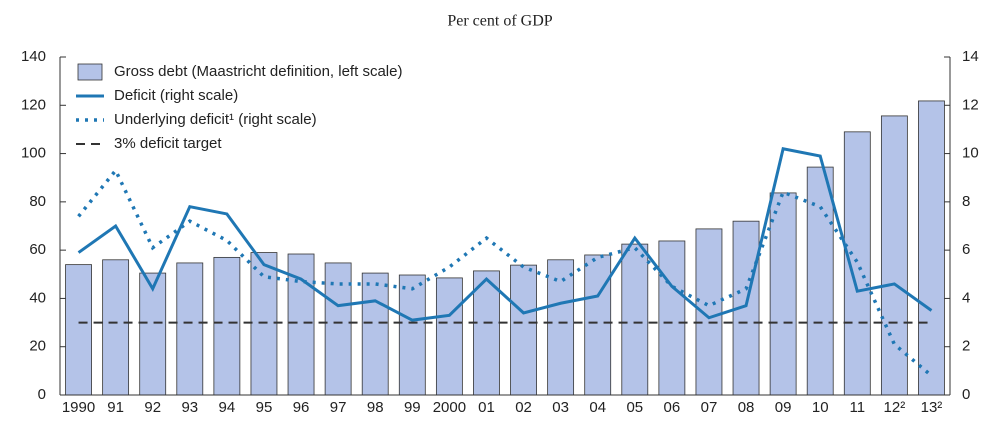 Image resolution: width=1001 pixels, height=422 pixels. I want to click on x-tick-label: 05, so click(634, 407).